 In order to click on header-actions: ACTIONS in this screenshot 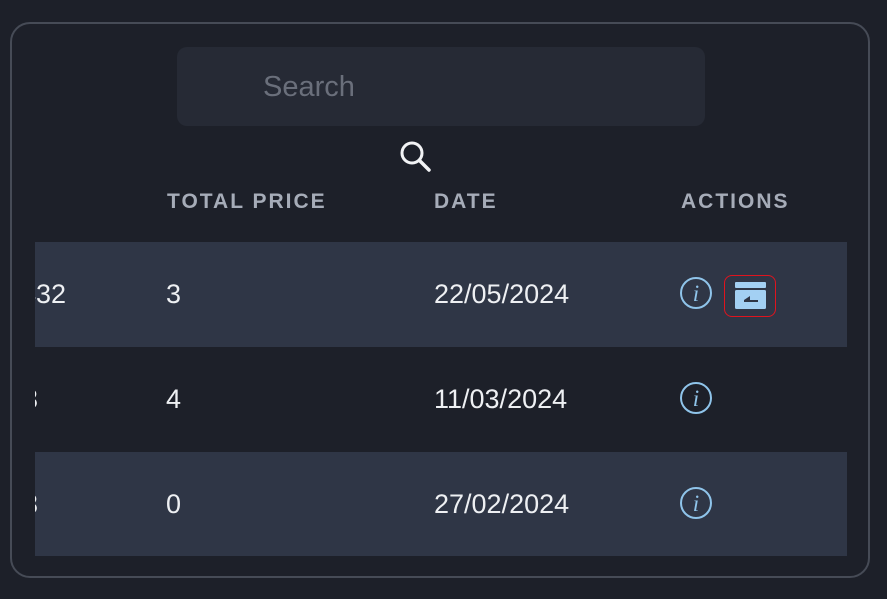, I will do `click(735, 201)`.